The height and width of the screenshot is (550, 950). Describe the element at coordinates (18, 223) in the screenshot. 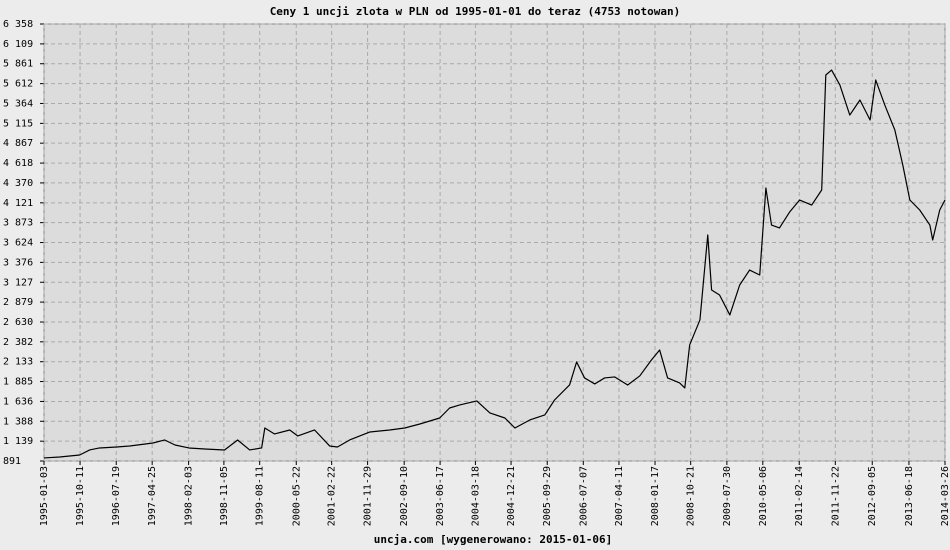

I see `y-tick-label: 3 873` at that location.